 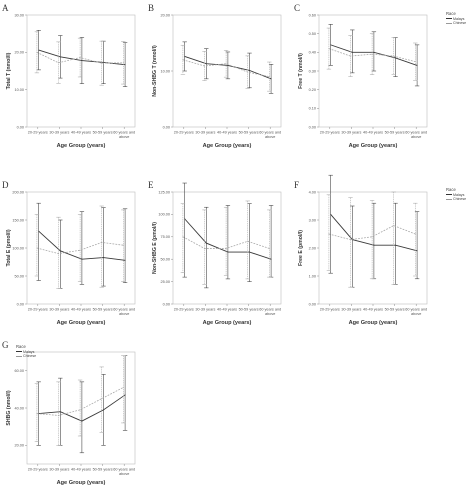 I want to click on y-tick-label: 25.00, so click(x=165, y=282).